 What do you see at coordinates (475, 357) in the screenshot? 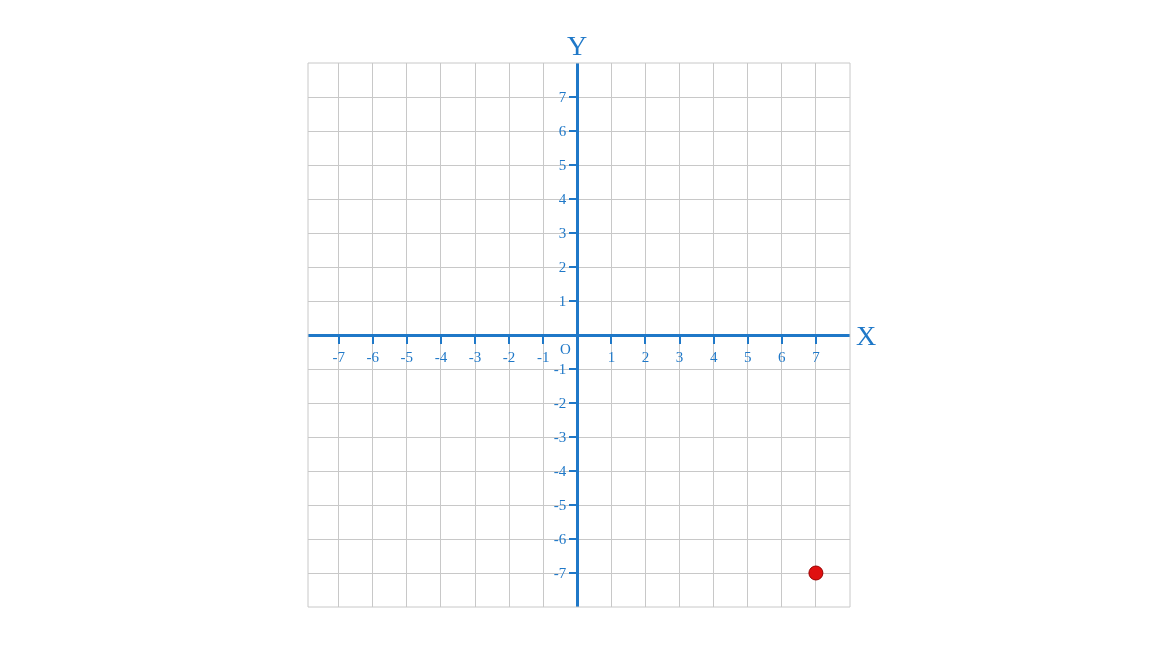
I see `x-tick-label: -3` at bounding box center [475, 357].